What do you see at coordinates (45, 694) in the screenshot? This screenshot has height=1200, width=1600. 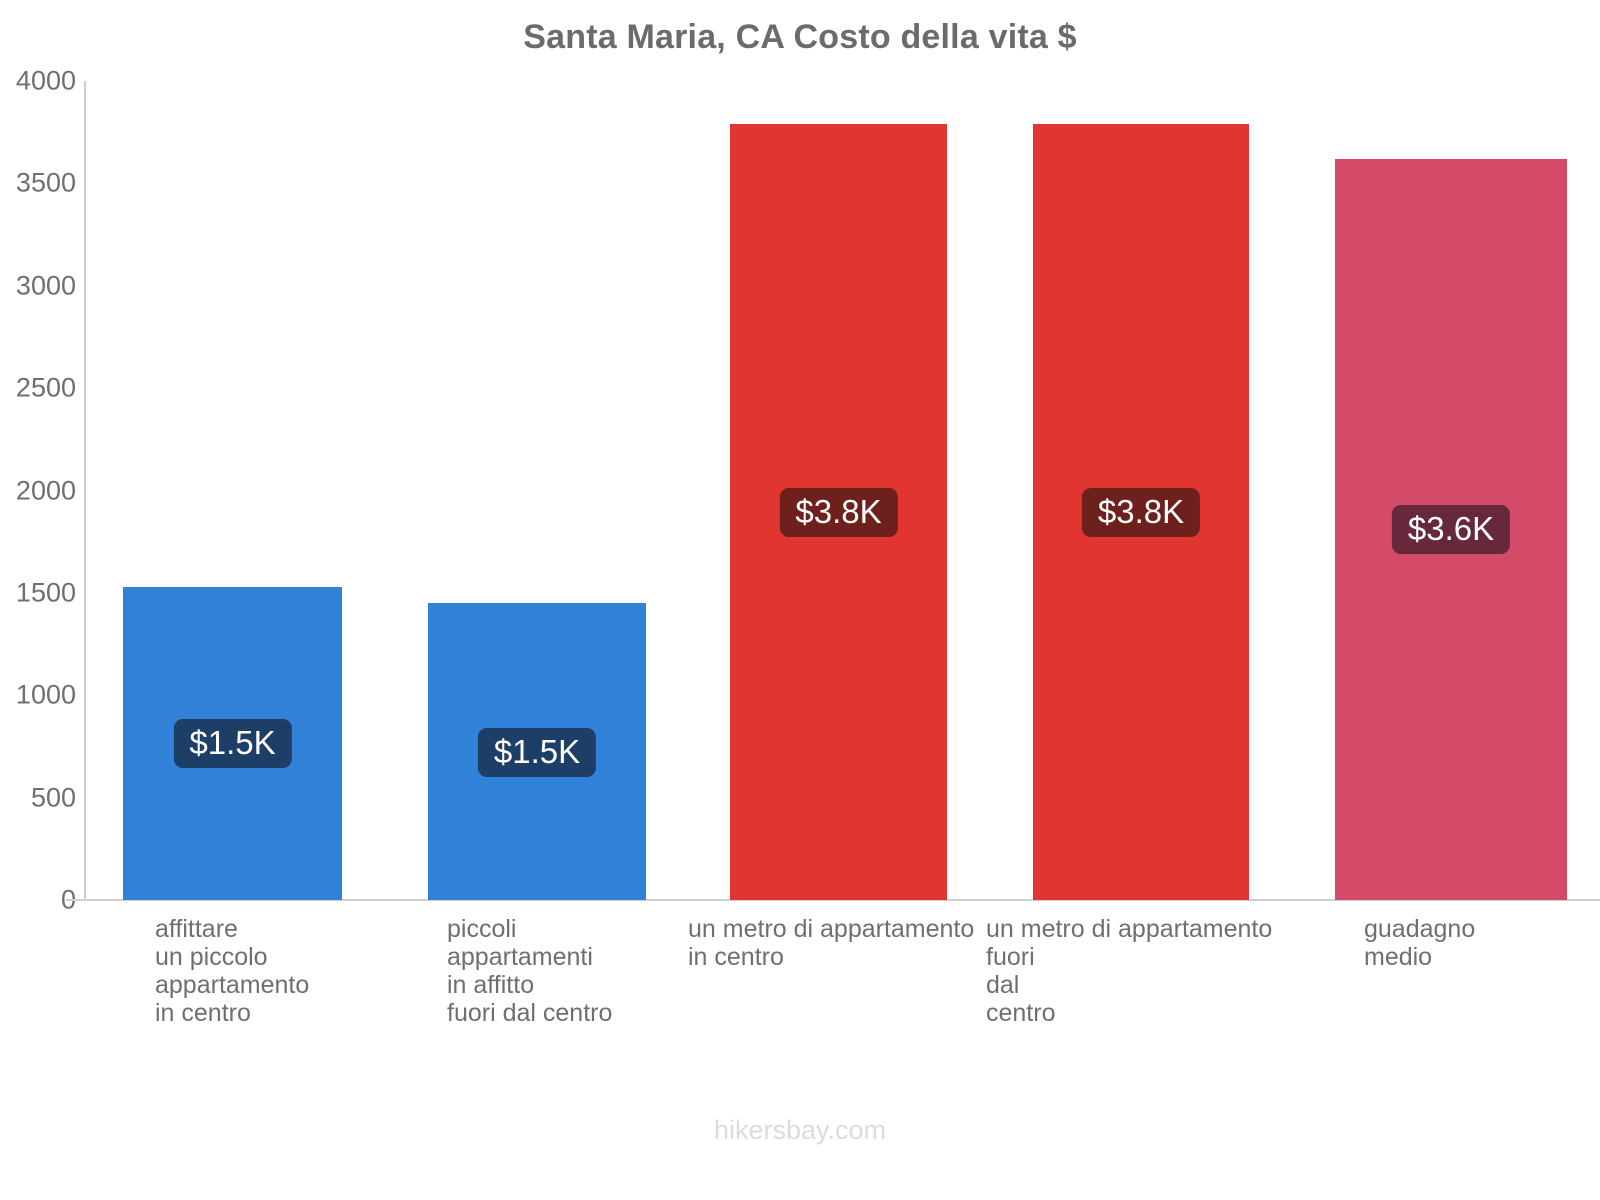 I see `y-axis-tick-label: 1000` at bounding box center [45, 694].